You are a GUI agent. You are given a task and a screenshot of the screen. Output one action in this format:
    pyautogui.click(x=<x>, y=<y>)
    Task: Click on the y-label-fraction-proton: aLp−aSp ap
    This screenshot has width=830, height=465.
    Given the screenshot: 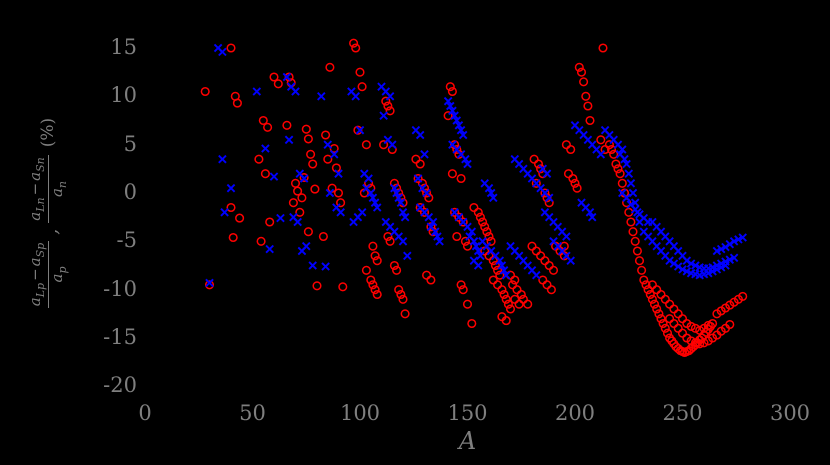 What is the action you would take?
    pyautogui.click(x=47, y=274)
    